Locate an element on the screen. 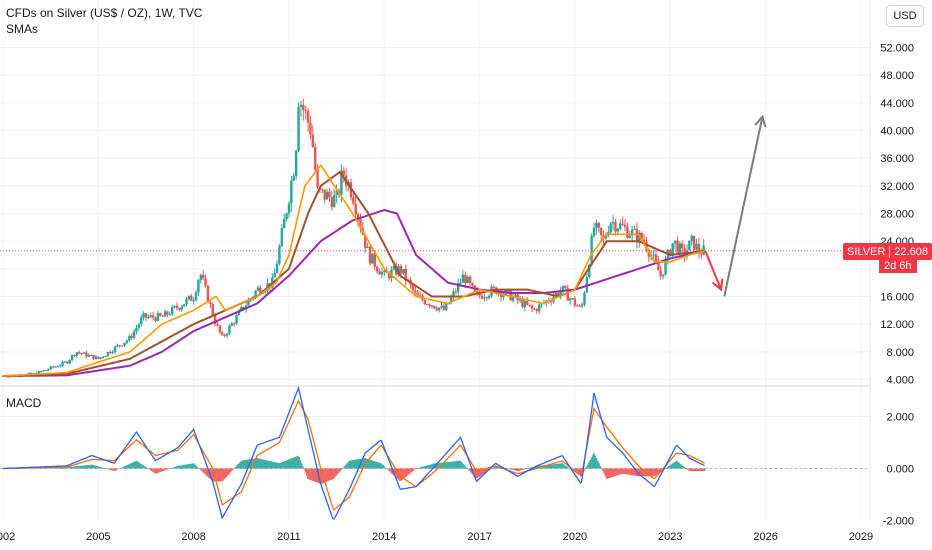 The height and width of the screenshot is (550, 932). price-tick-label: 48.000 is located at coordinates (897, 76).